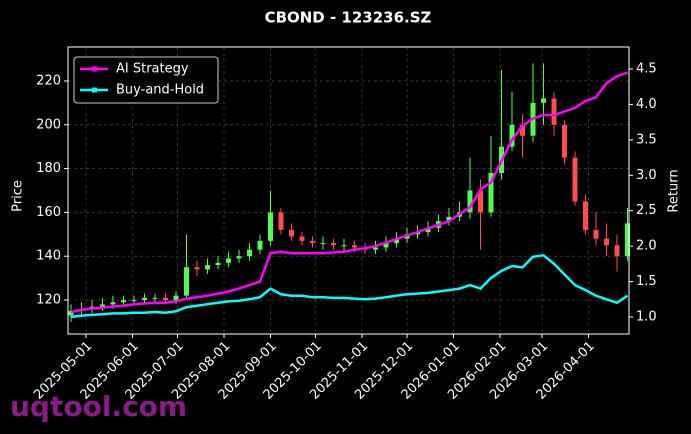 Image resolution: width=691 pixels, height=434 pixels. Describe the element at coordinates (152, 69) in the screenshot. I see `legend-label: AI Strategy` at that location.